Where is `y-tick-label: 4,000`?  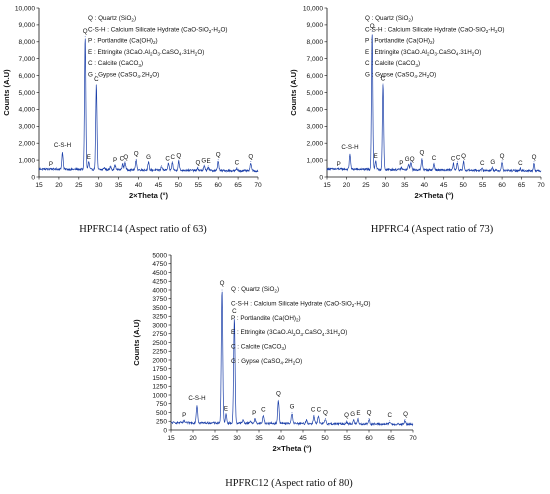
y-tick-label: 4,000 is located at coordinates (26, 110).